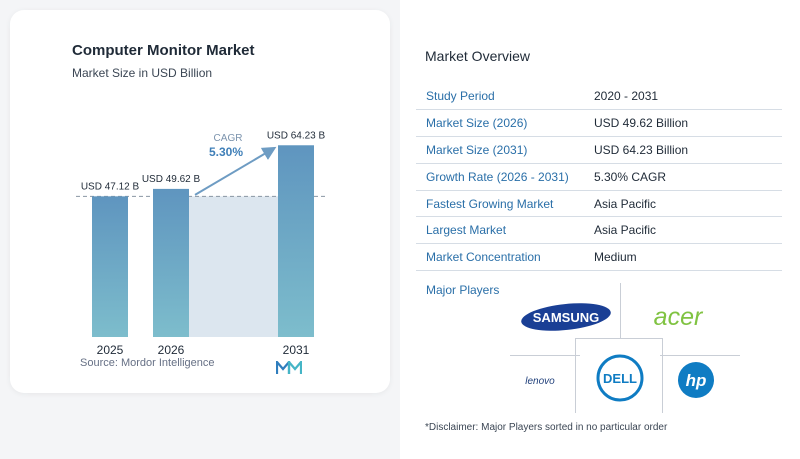  I want to click on overview-row-label: Largest Market, so click(466, 230).